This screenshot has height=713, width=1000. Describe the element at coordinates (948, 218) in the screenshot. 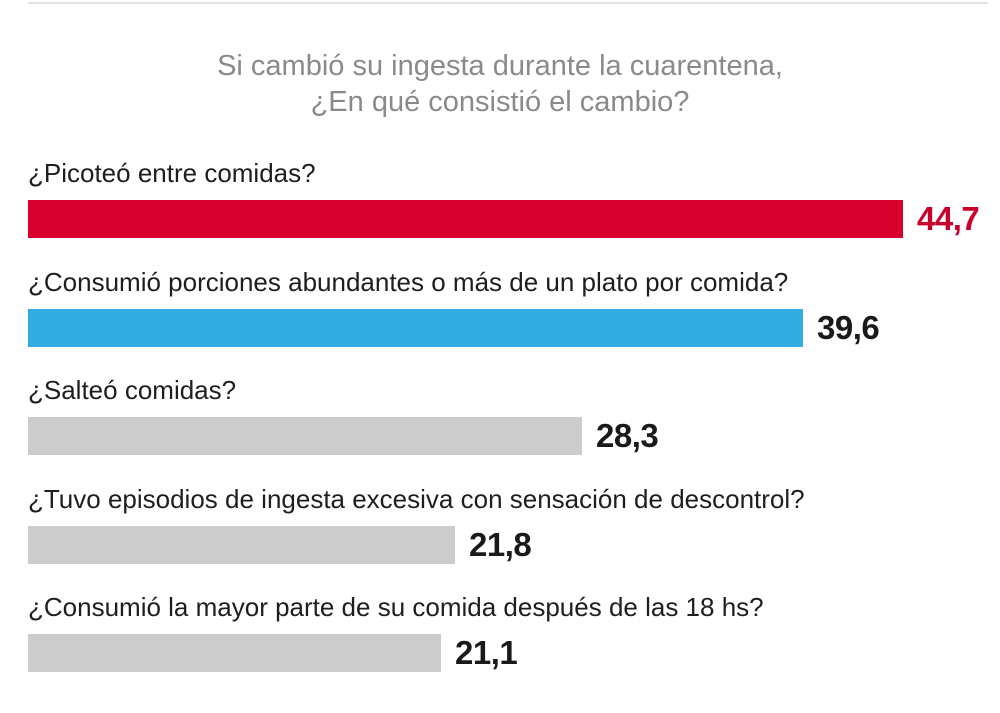

I see `value-label: 44,7` at that location.